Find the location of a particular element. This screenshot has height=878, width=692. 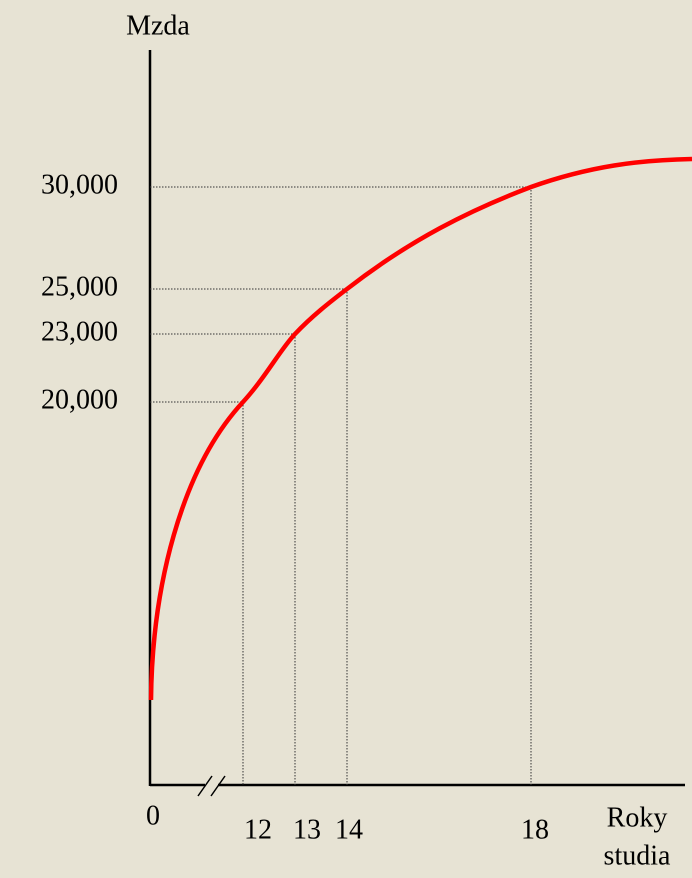

y-axis-label: Mzda is located at coordinates (158, 25).